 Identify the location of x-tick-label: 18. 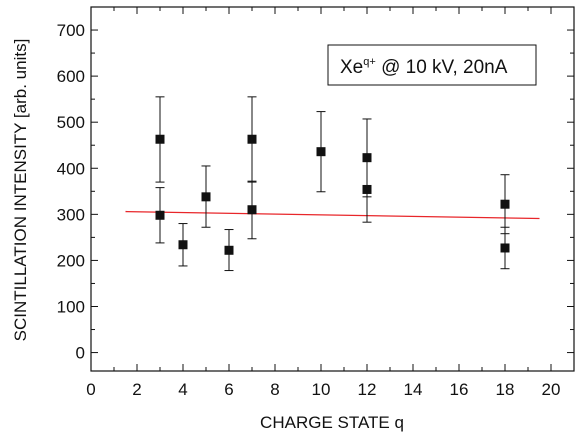
(505, 389).